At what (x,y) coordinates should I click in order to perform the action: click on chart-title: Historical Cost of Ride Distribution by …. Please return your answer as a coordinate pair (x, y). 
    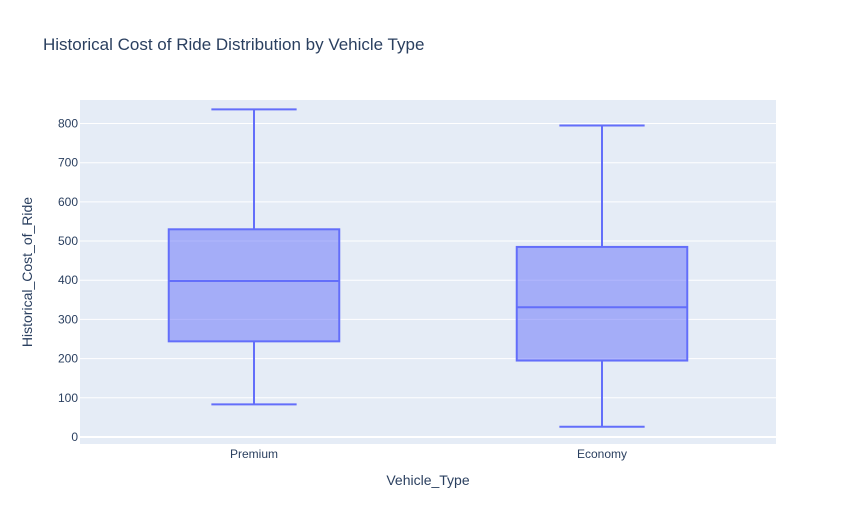
    Looking at the image, I should click on (233, 44).